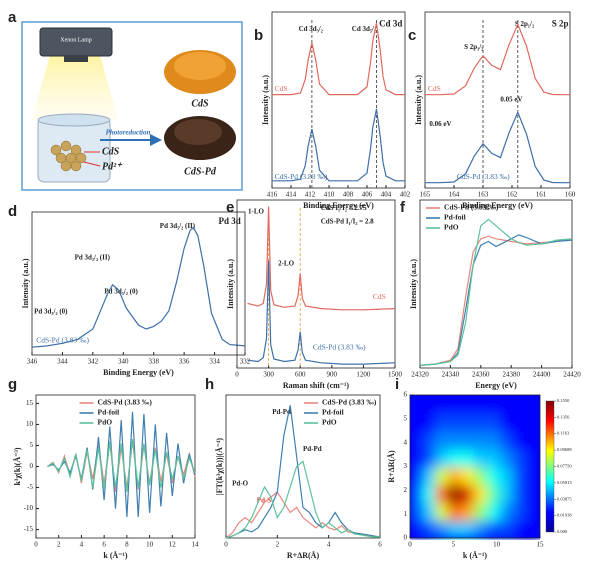 This screenshot has height=578, width=600. Describe the element at coordinates (391, 466) in the screenshot. I see `y-axis-label: R+ΔR(Å)` at that location.